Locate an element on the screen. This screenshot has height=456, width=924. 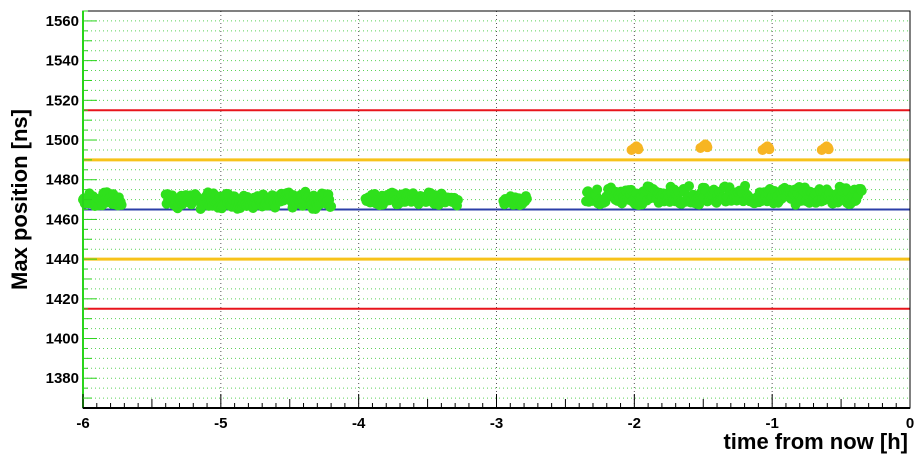
y-tick-label: 1520 is located at coordinates (62, 100).